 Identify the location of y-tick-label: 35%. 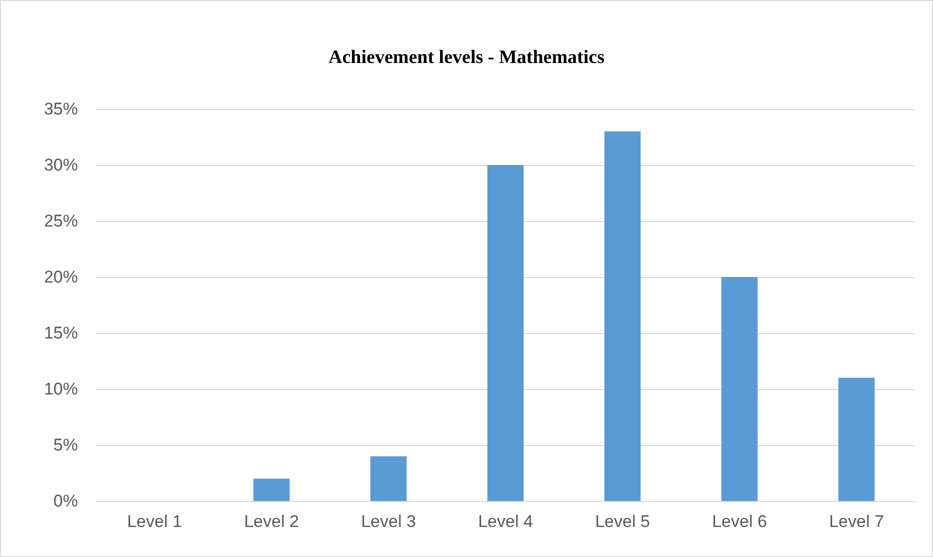
(61, 109).